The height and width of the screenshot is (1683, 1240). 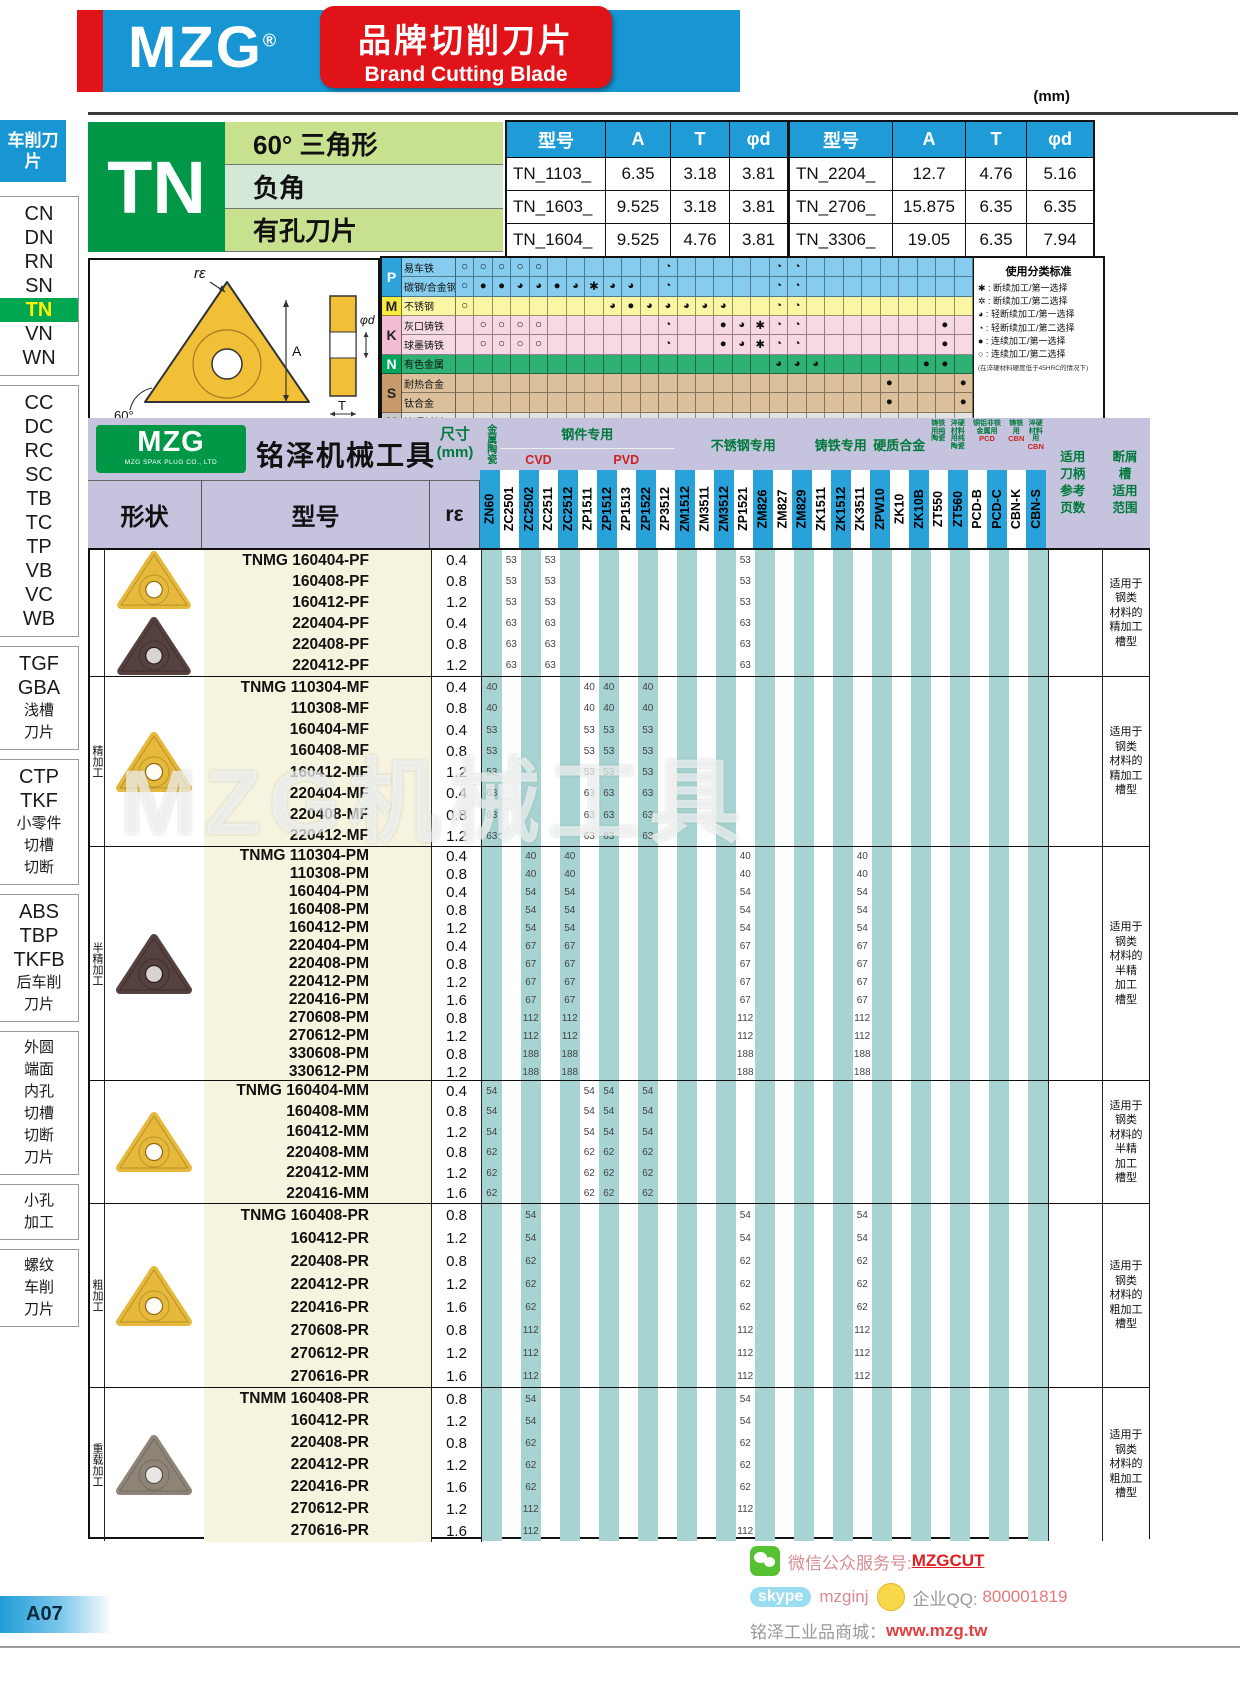 I want to click on spec-cell: 5.16, so click(x=1060, y=174).